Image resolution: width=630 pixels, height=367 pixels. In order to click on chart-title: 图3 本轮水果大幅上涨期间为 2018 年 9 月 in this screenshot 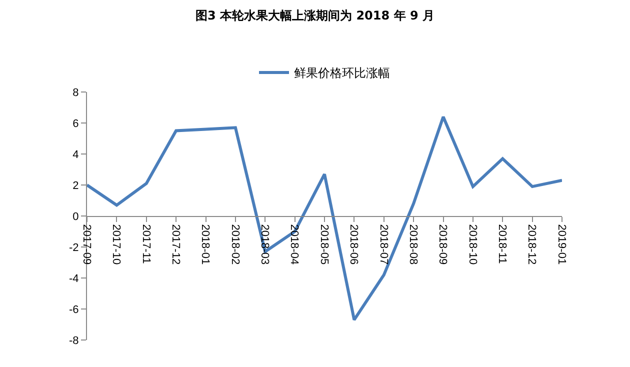, I will do `click(315, 15)`.